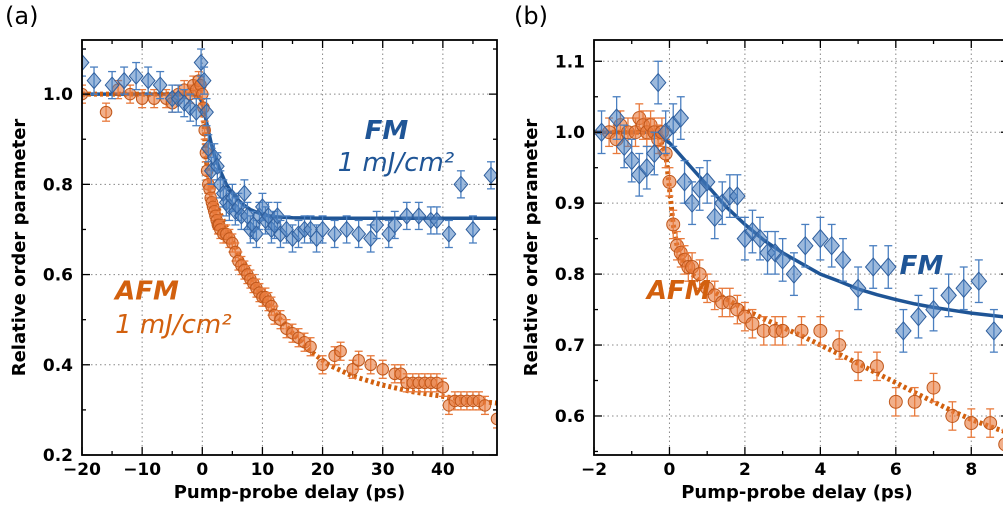 This screenshot has width=1003, height=511. I want to click on panel-a-annotation-0: FM, so click(387, 131).